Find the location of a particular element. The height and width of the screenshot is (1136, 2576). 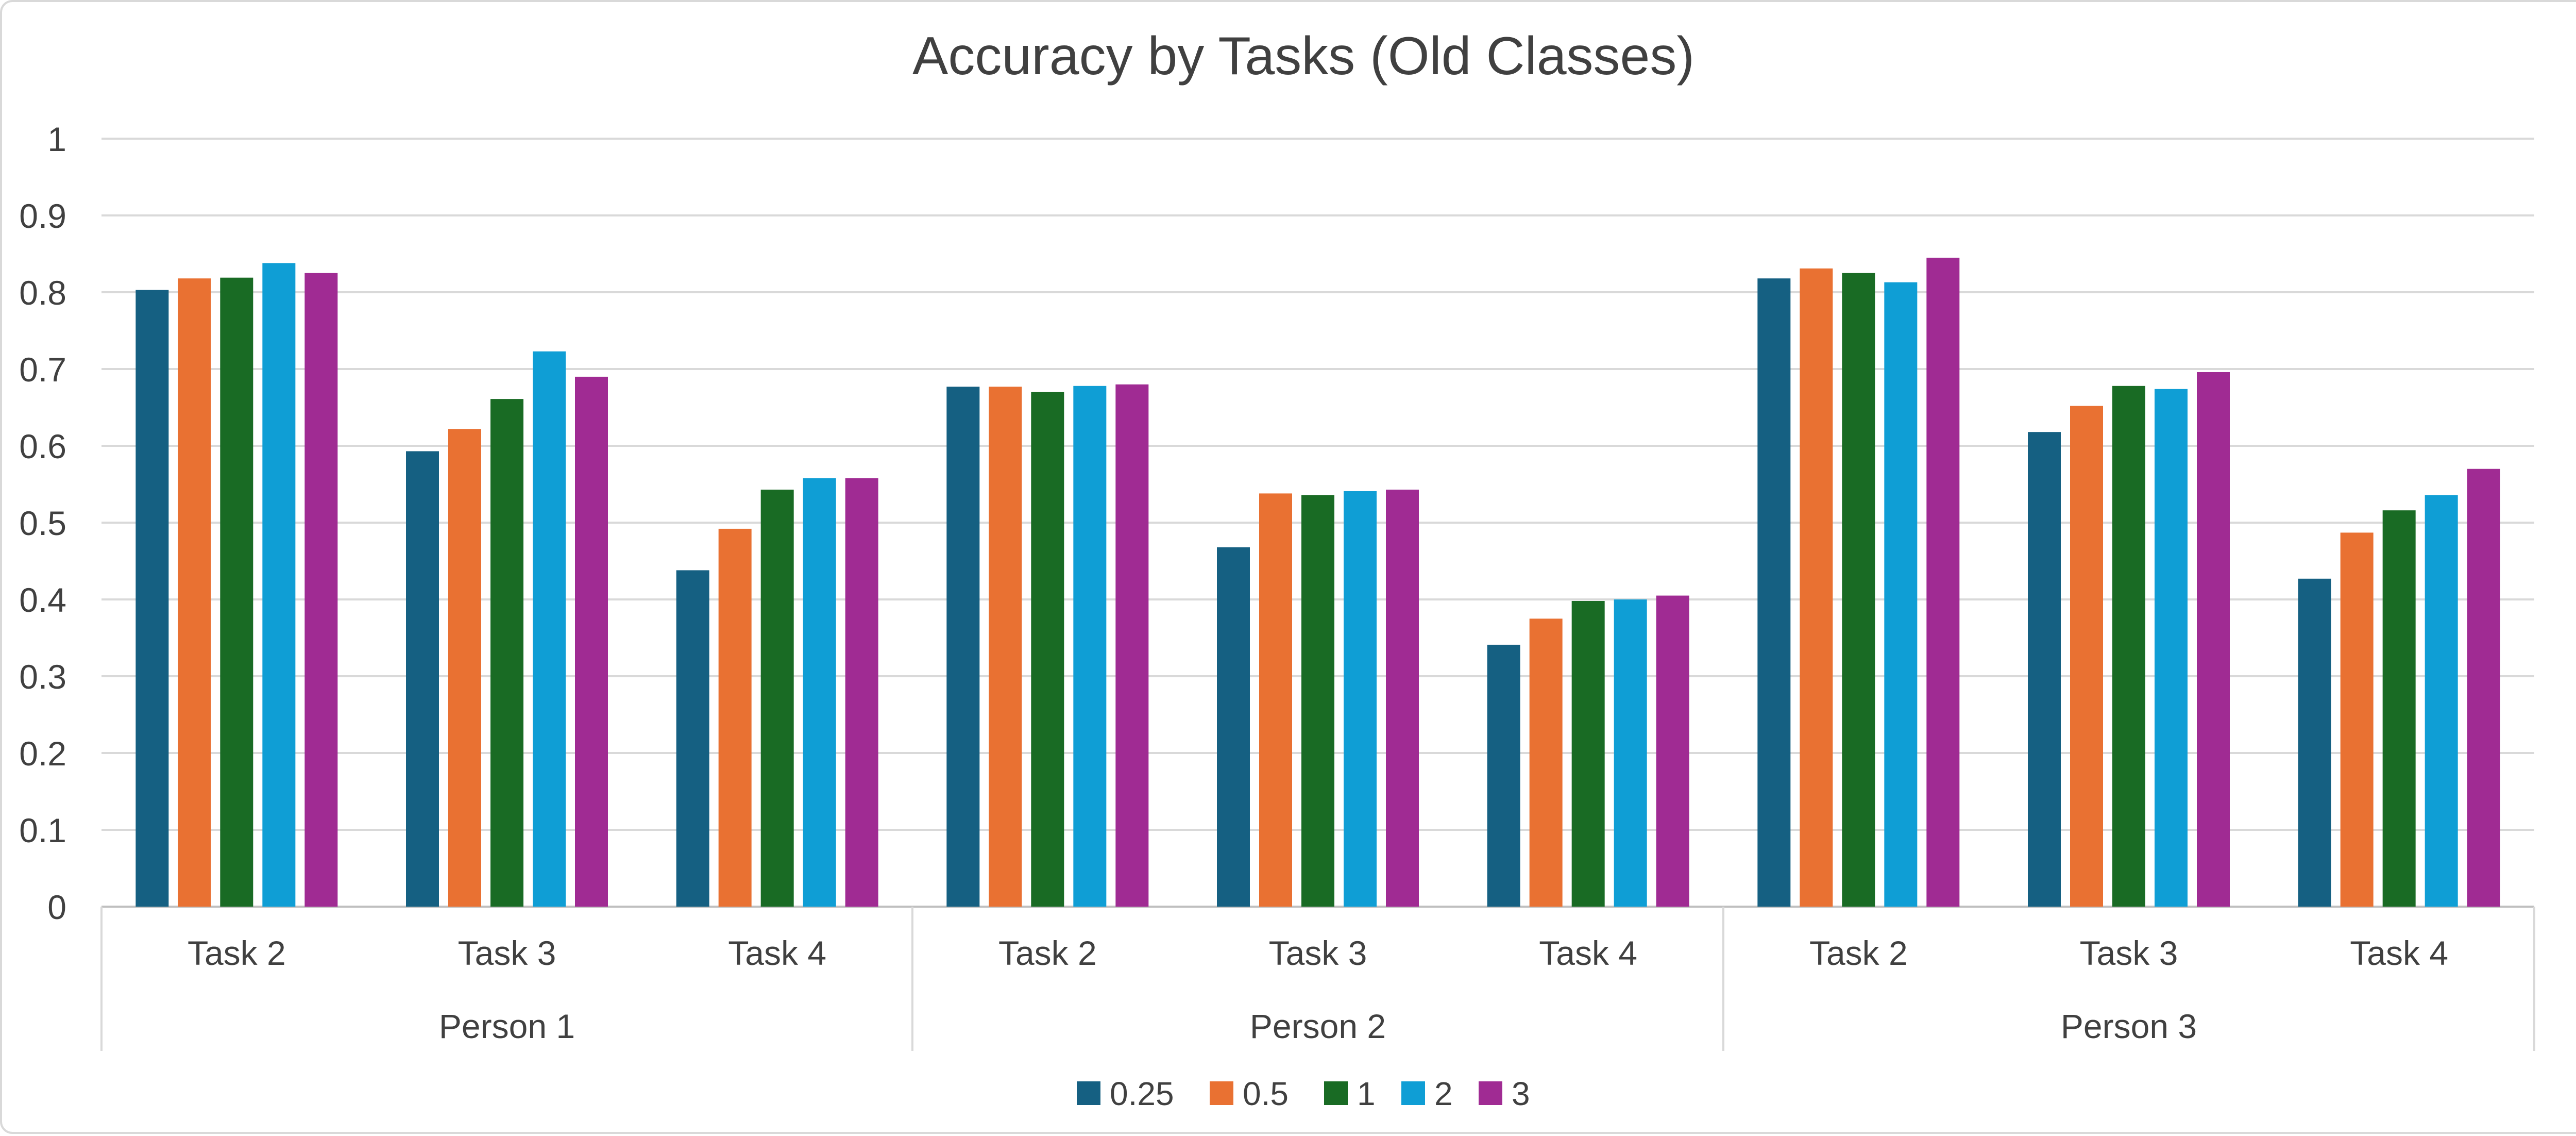

group-label: Person 1 is located at coordinates (507, 1026).